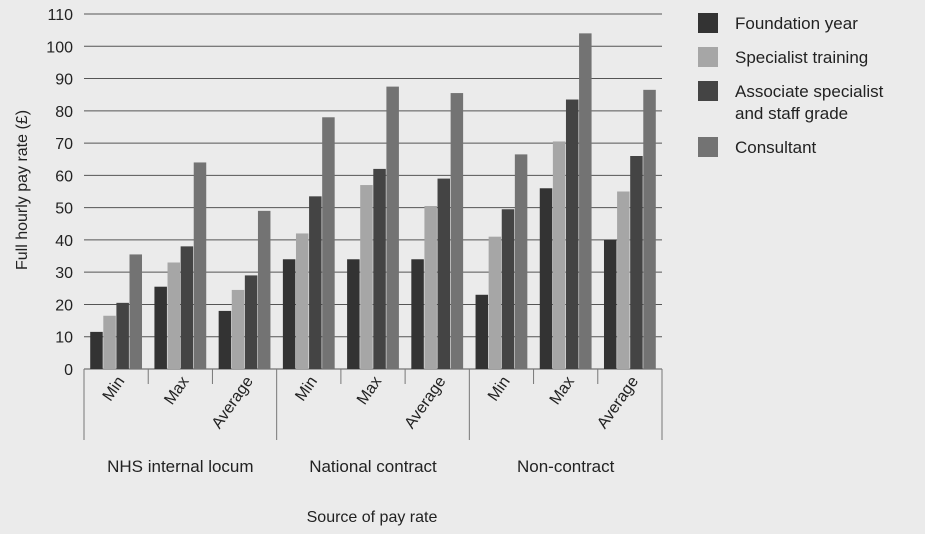 This screenshot has width=925, height=534. What do you see at coordinates (373, 466) in the screenshot?
I see `group-label: National contract` at bounding box center [373, 466].